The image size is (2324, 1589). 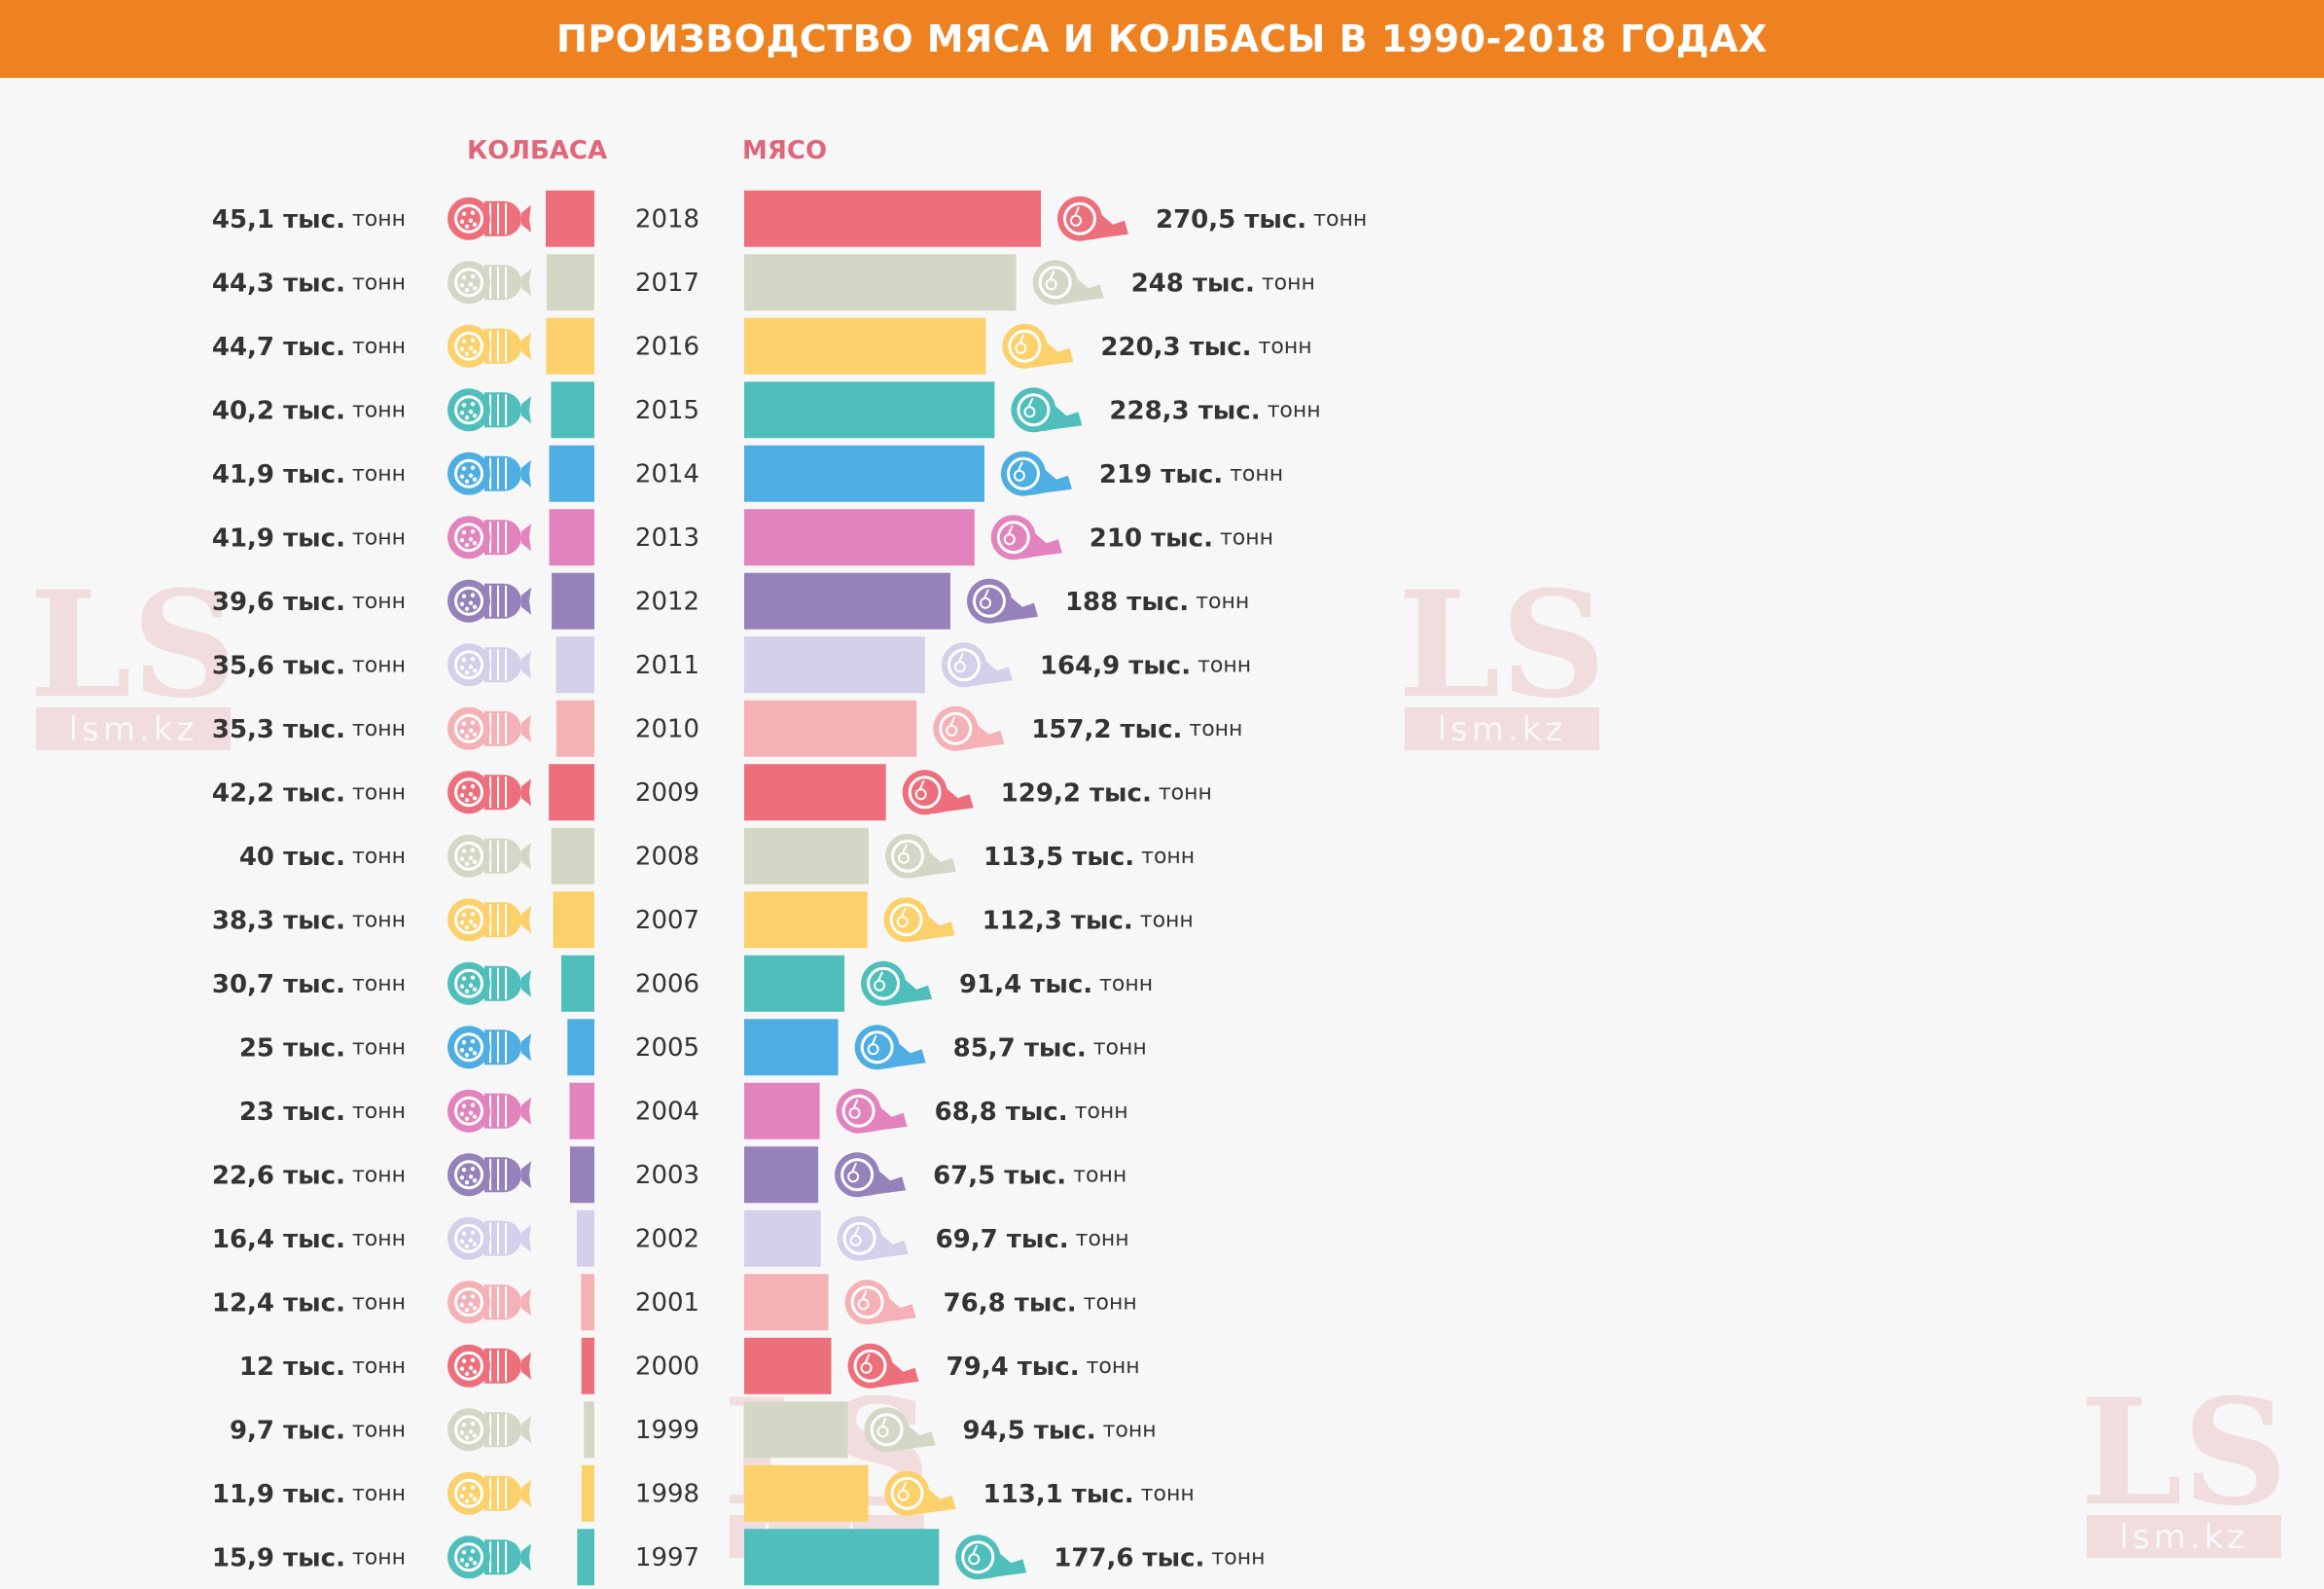 What do you see at coordinates (309, 283) in the screenshot?
I see `sausage-value-label: 44,3 тыс. тонн` at bounding box center [309, 283].